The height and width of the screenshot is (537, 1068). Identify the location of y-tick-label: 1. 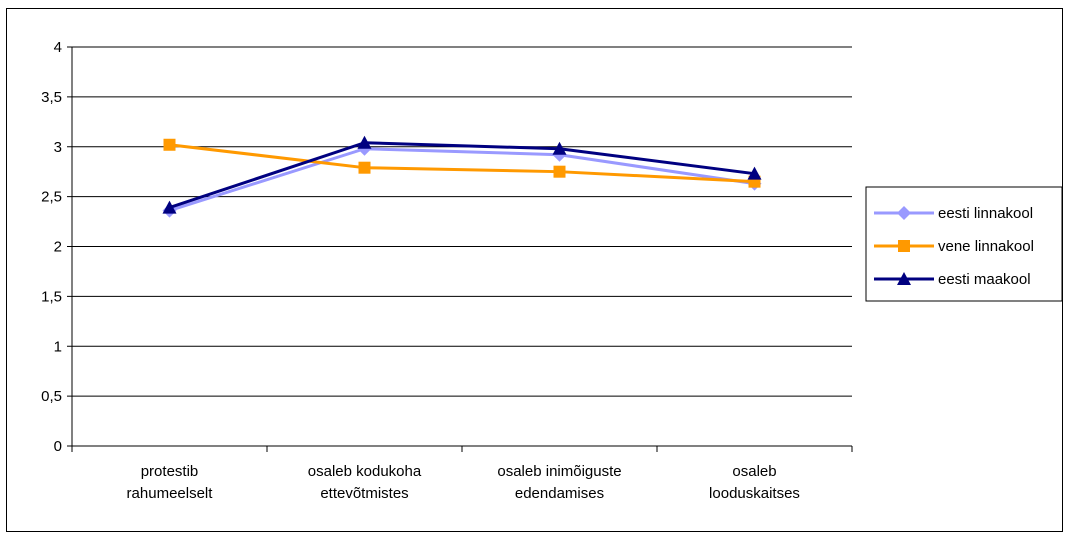
(58, 346).